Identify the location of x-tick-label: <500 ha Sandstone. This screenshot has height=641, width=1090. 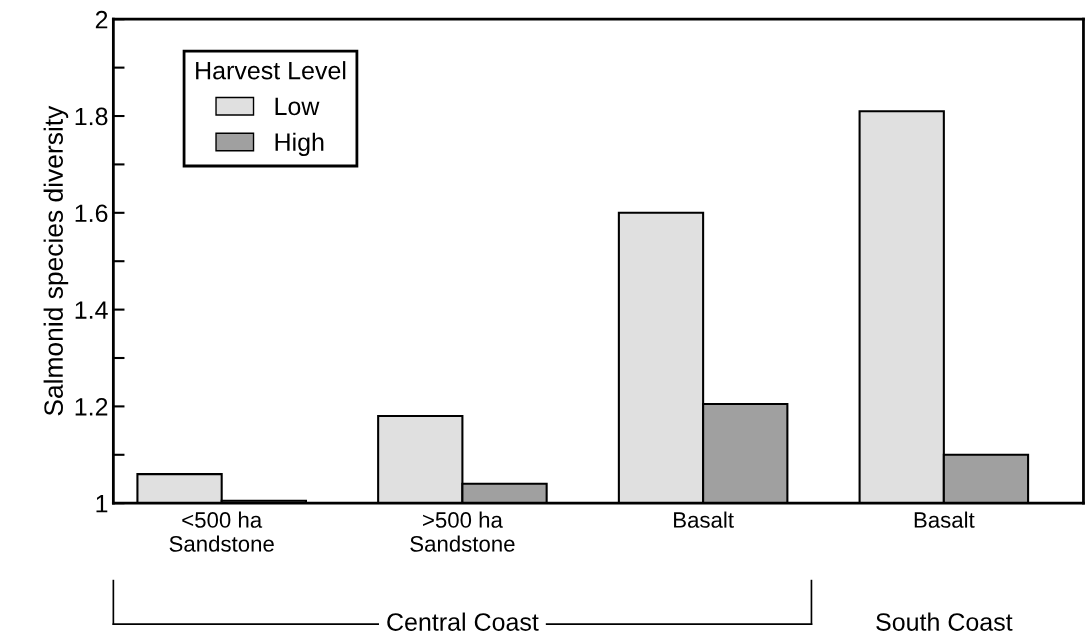
(221, 531).